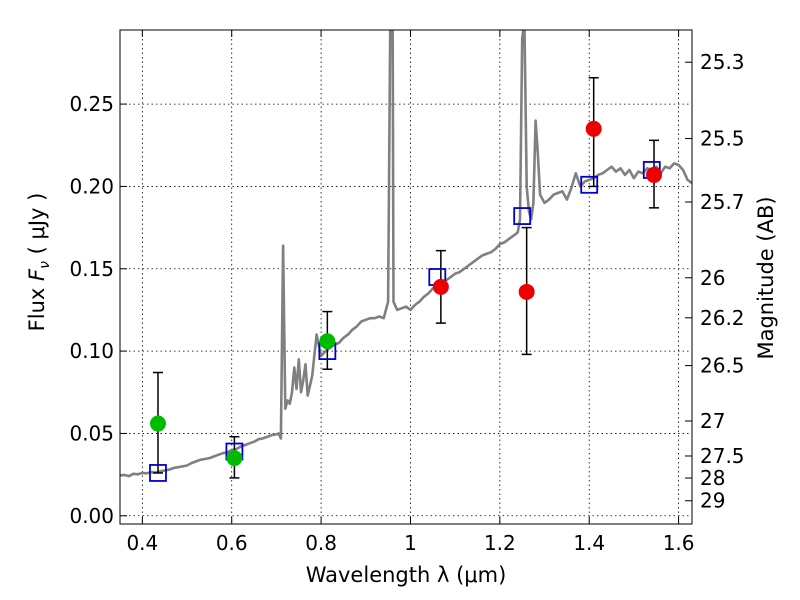 Image resolution: width=800 pixels, height=600 pixels. Describe the element at coordinates (712, 478) in the screenshot. I see `y2-tick-label: 28` at that location.